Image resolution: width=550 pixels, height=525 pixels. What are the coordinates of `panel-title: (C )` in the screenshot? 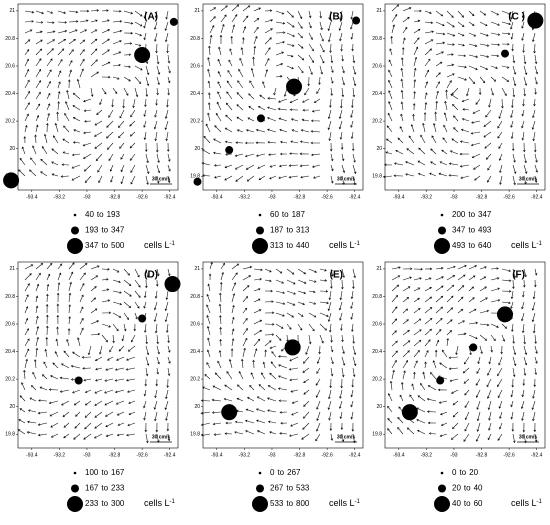 It's located at (516, 17).